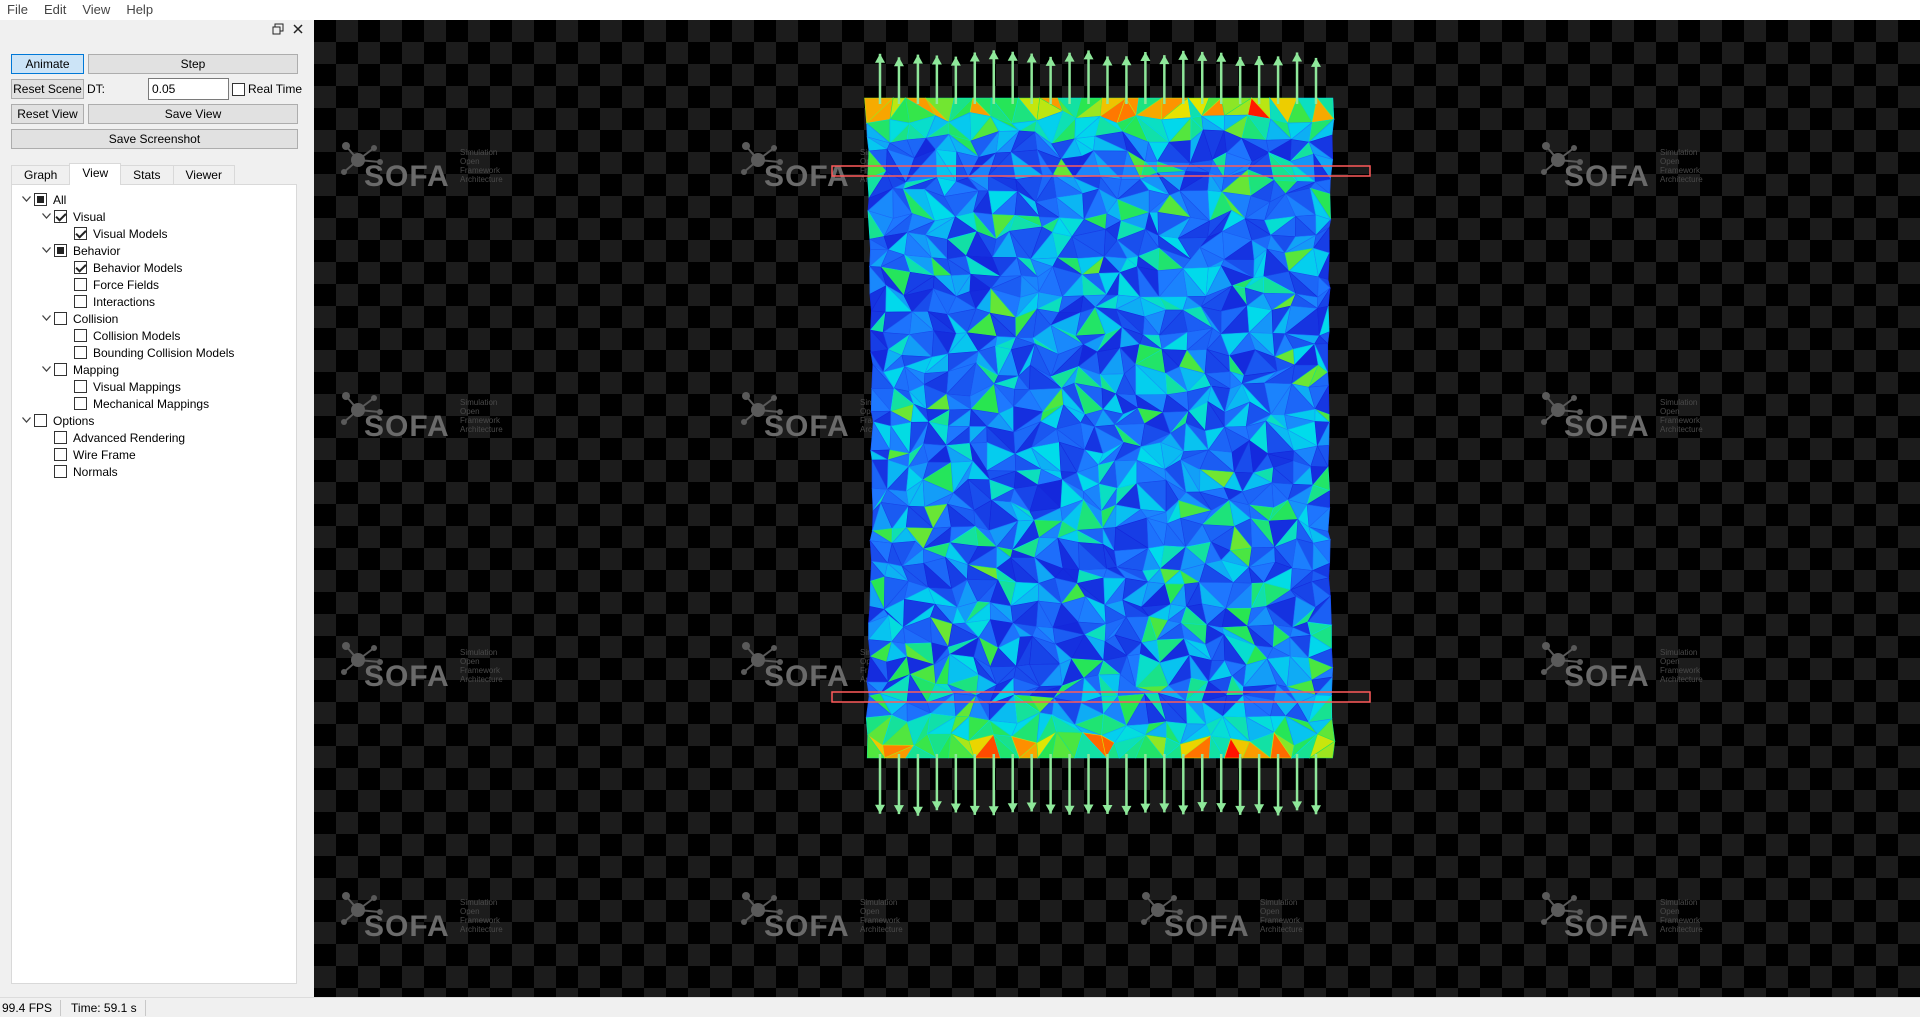 The height and width of the screenshot is (1017, 1920). What do you see at coordinates (298, 30) in the screenshot?
I see `close-icon` at bounding box center [298, 30].